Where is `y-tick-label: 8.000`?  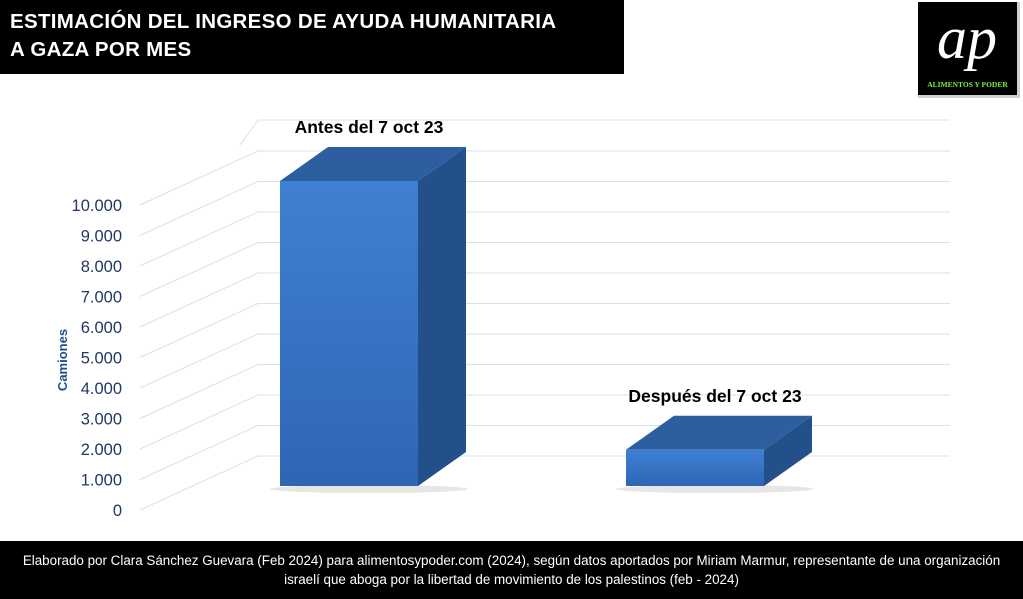
y-tick-label: 8.000 is located at coordinates (101, 267).